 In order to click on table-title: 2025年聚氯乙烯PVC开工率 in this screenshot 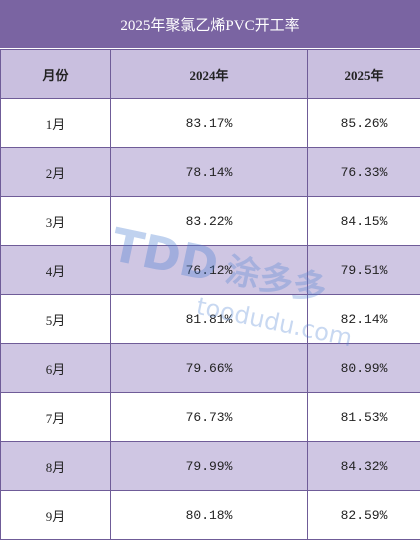, I will do `click(210, 24)`.